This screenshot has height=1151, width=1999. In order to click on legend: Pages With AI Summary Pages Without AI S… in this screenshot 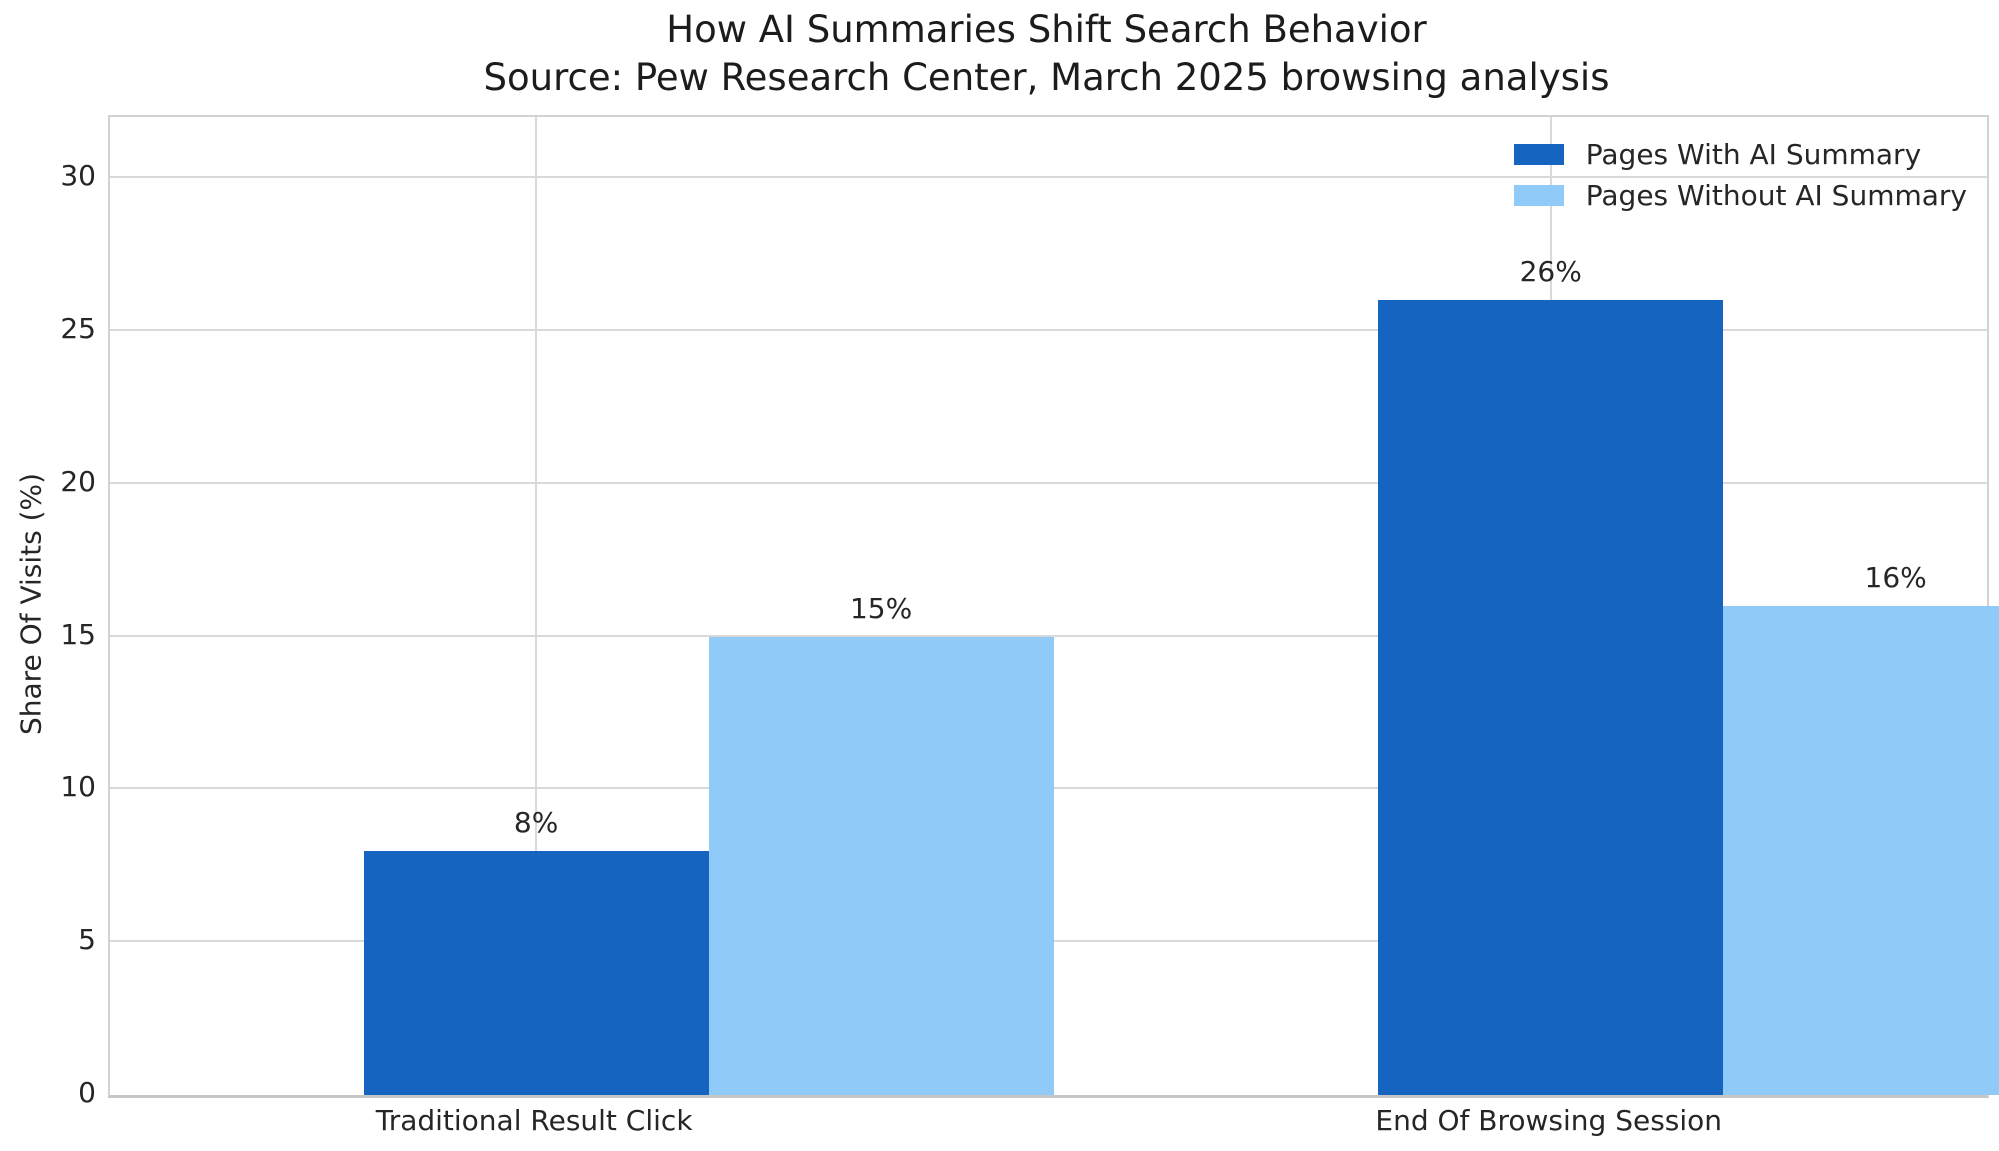, I will do `click(1740, 174)`.